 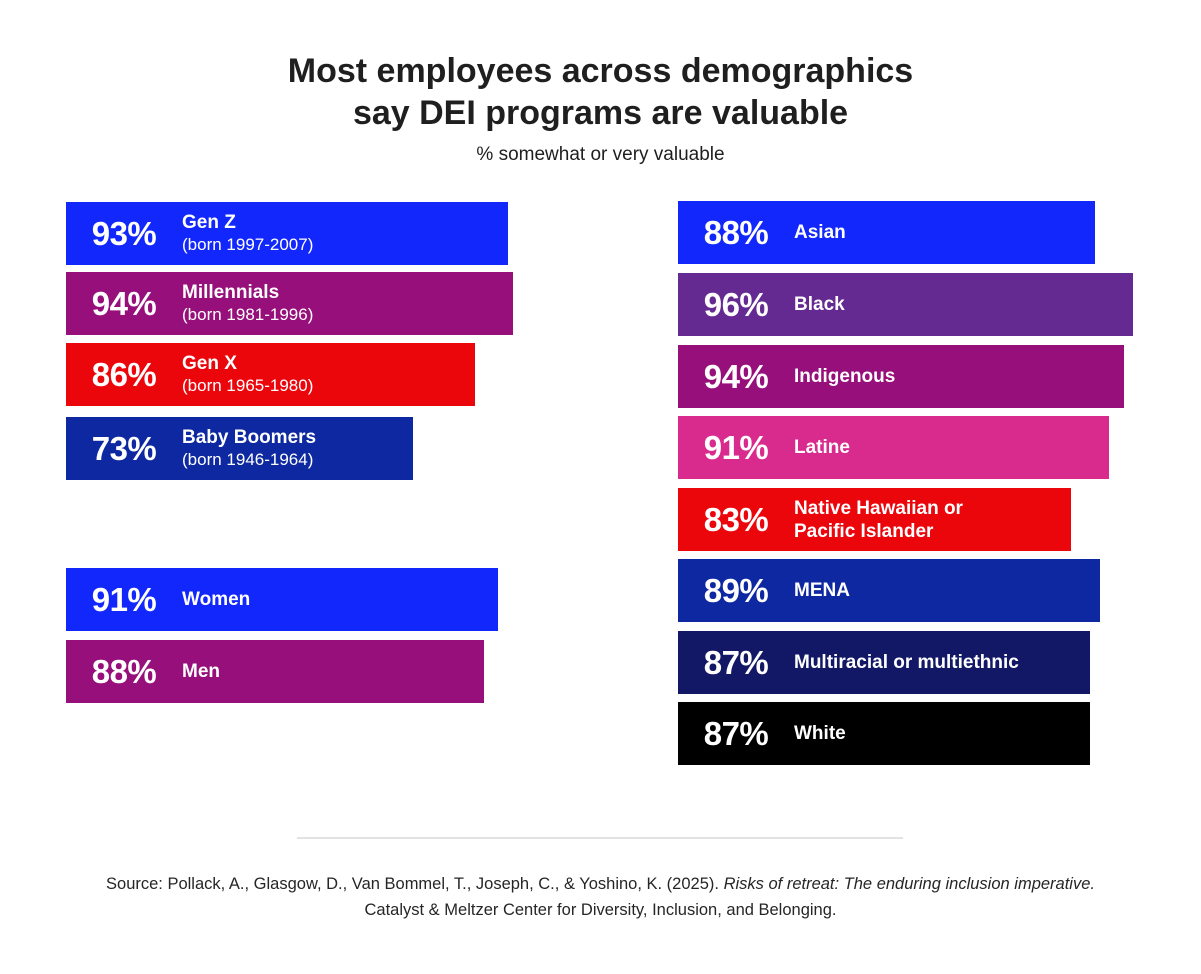 I want to click on category-label-indigenous: Indigenous, so click(x=845, y=376).